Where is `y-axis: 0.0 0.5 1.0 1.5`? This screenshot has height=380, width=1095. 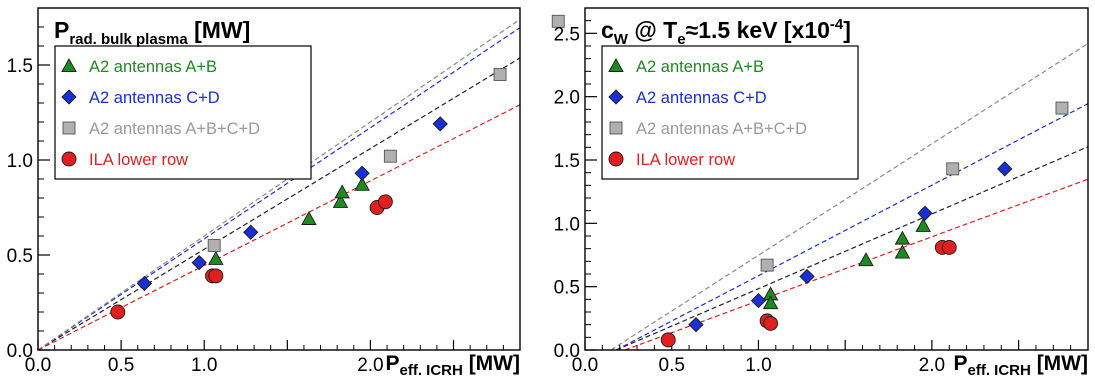
y-axis: 0.0 0.5 1.0 1.5 is located at coordinates (28, 194).